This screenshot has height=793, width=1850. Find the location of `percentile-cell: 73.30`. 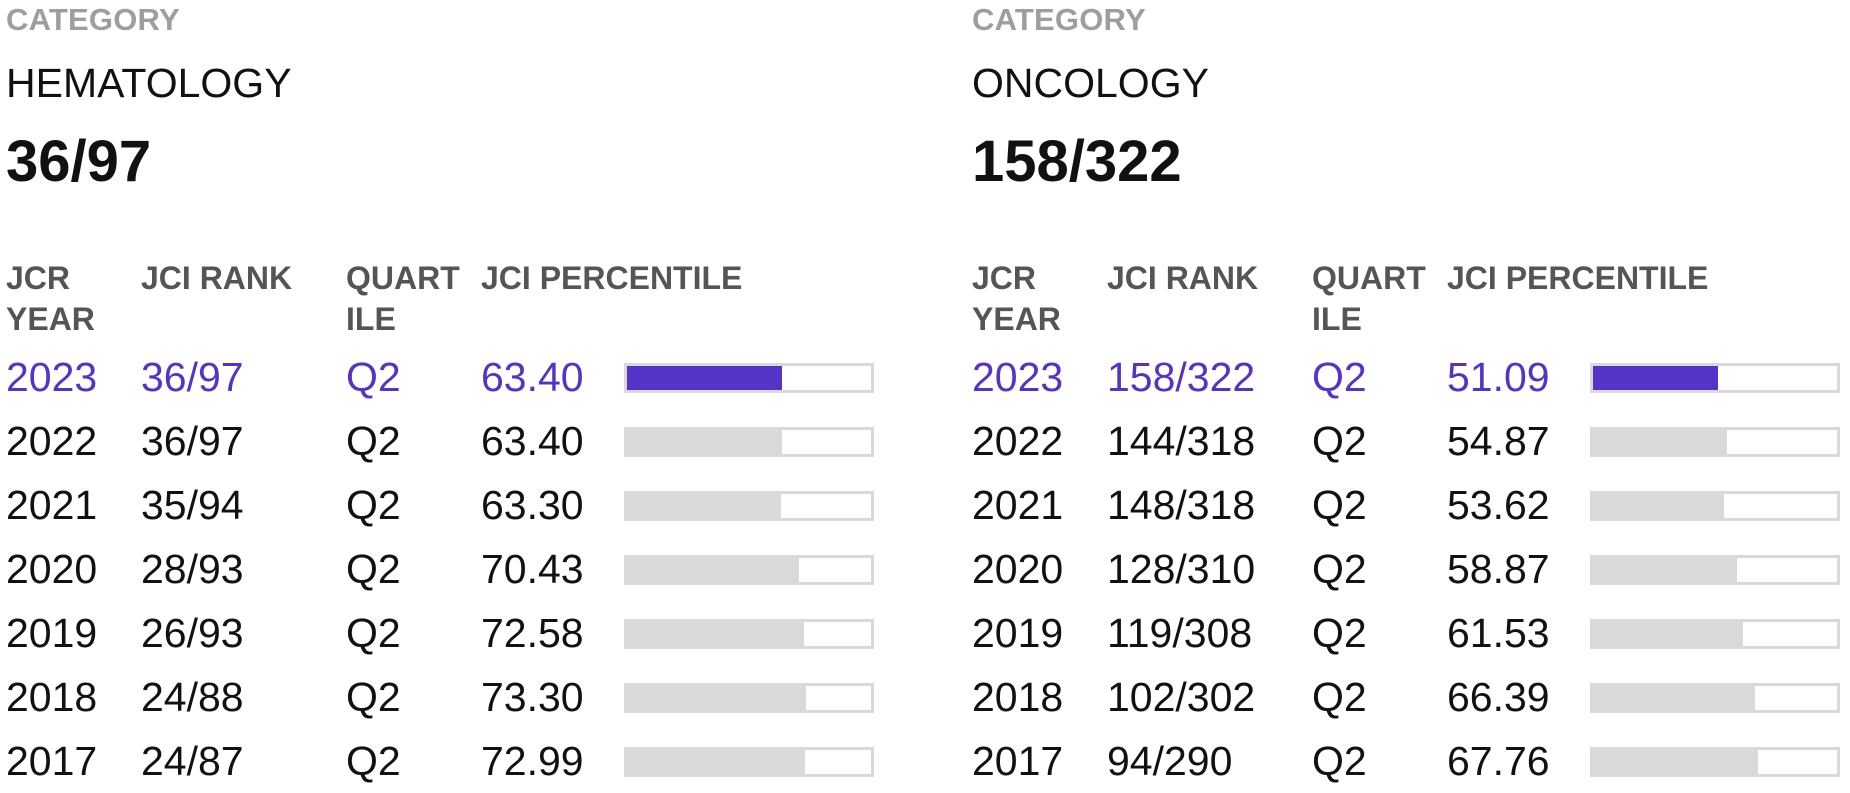

percentile-cell: 73.30 is located at coordinates (532, 697).